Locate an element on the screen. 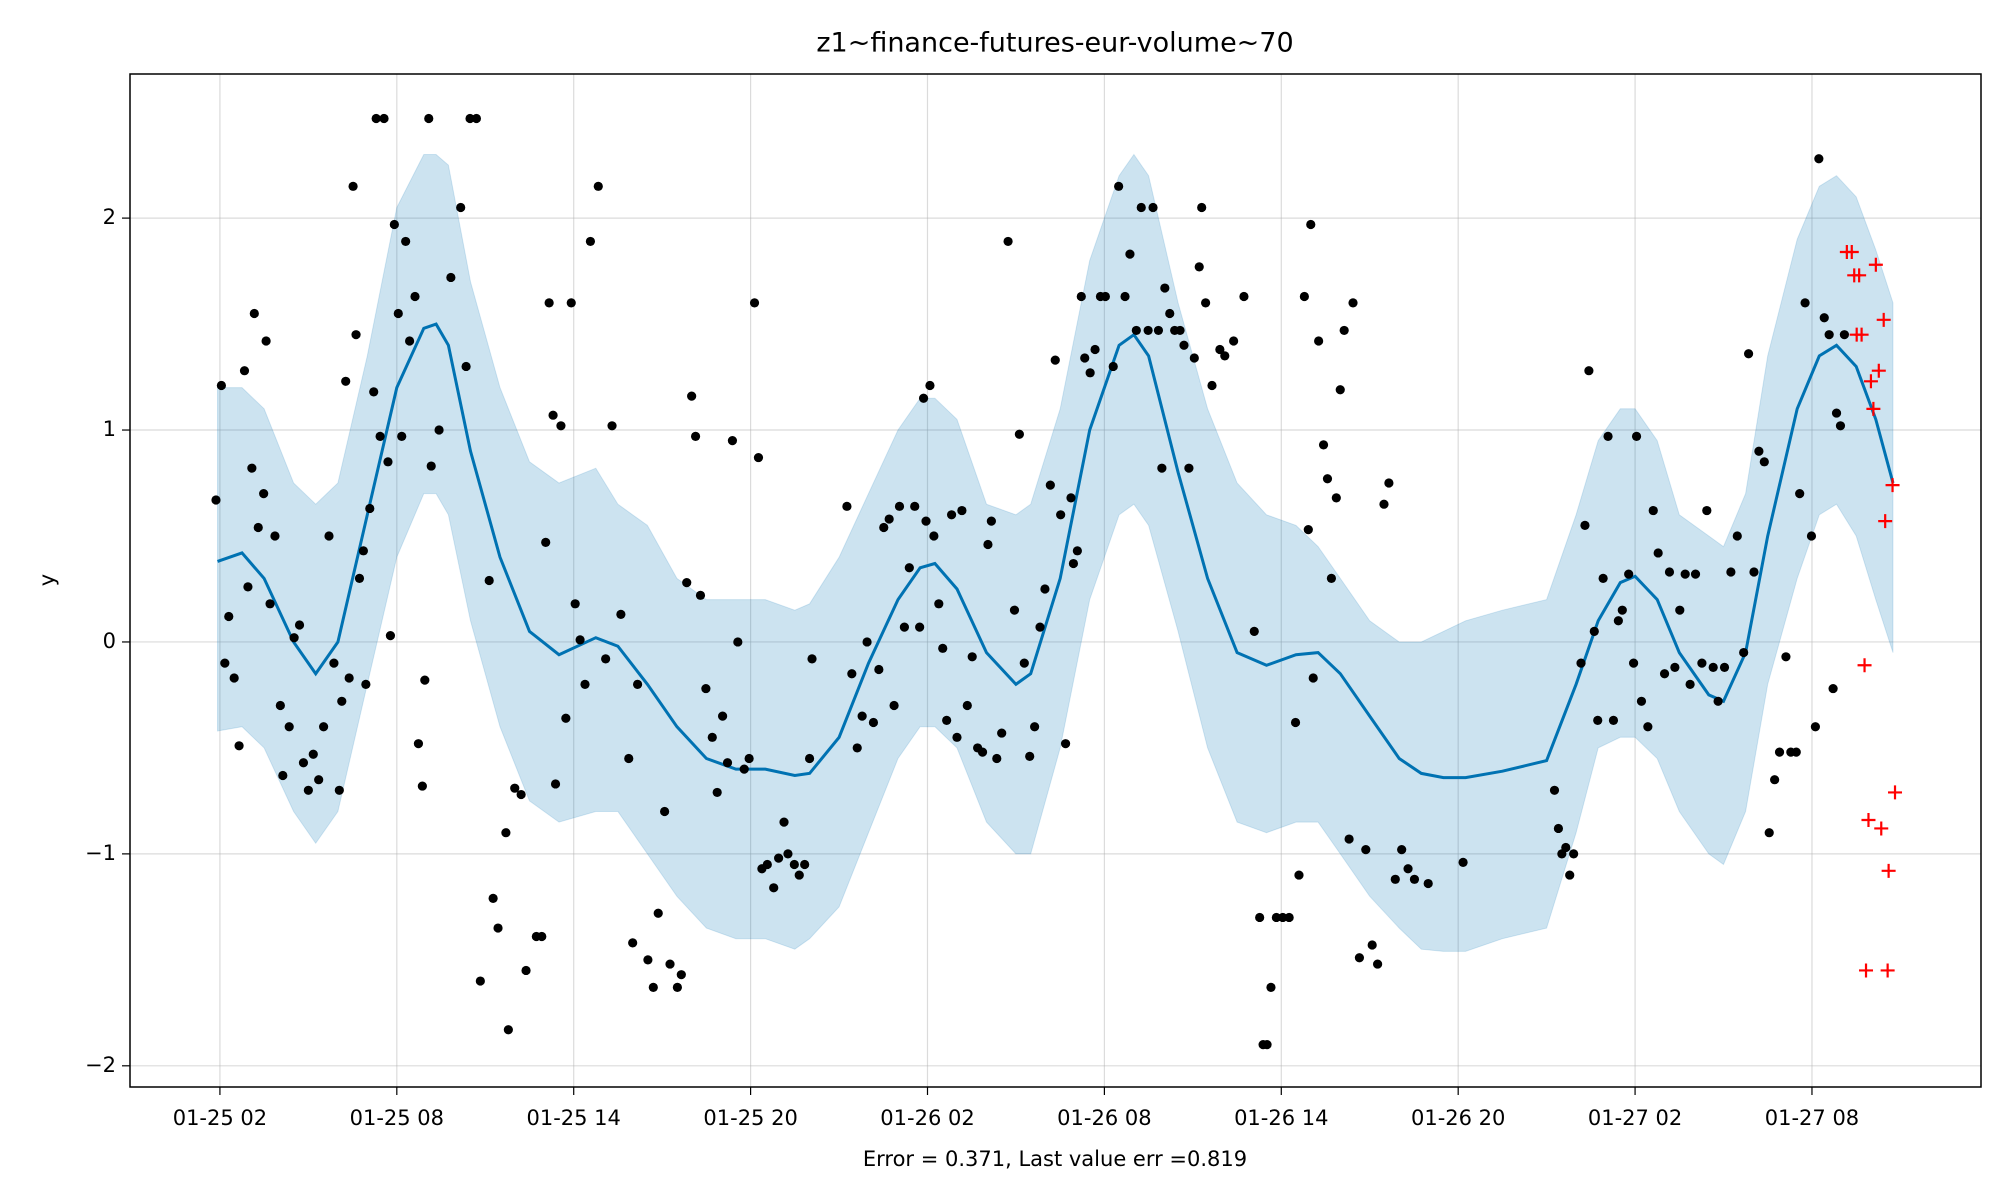 The height and width of the screenshot is (1200, 2000). chart-title: z1~finance-futures-eur-volume~70 is located at coordinates (1054, 43).